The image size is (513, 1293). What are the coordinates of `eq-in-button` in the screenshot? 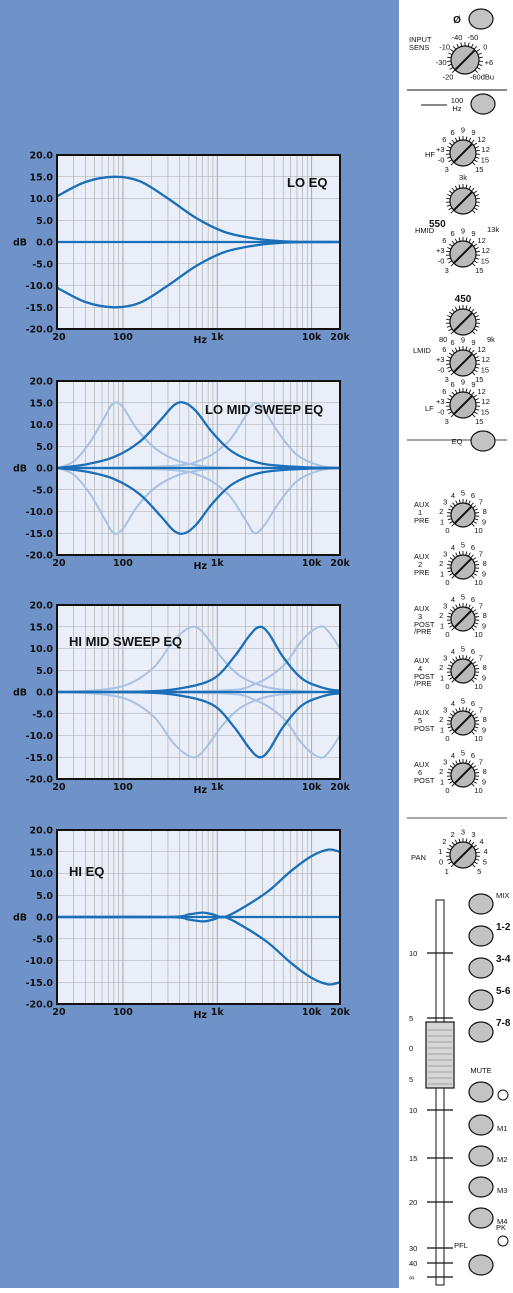 It's located at (483, 441).